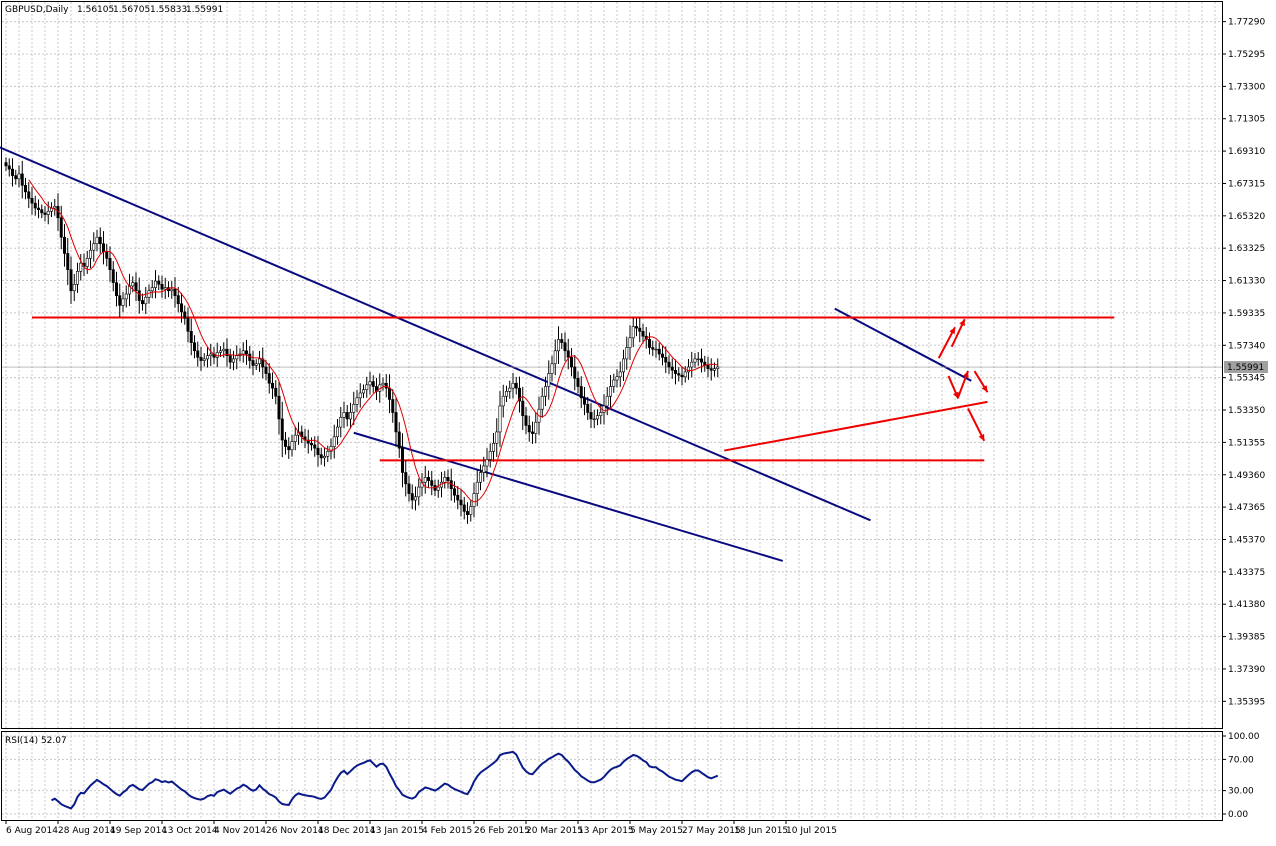  Describe the element at coordinates (554, 831) in the screenshot. I see `x-tick-label: 20 Mar 2015` at that location.